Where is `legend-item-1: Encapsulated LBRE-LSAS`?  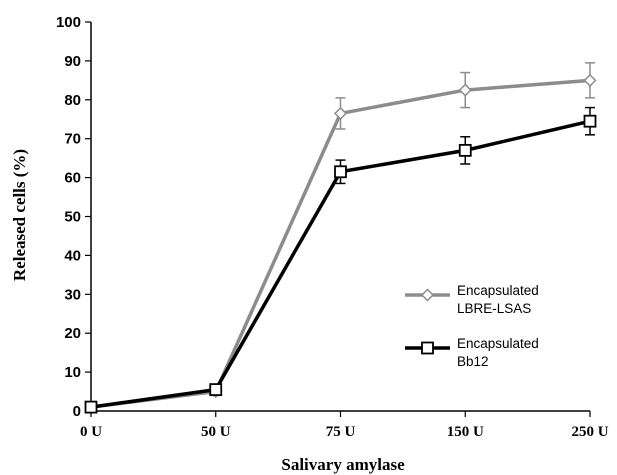
legend-item-1: Encapsulated LBRE-LSAS is located at coordinates (472, 299).